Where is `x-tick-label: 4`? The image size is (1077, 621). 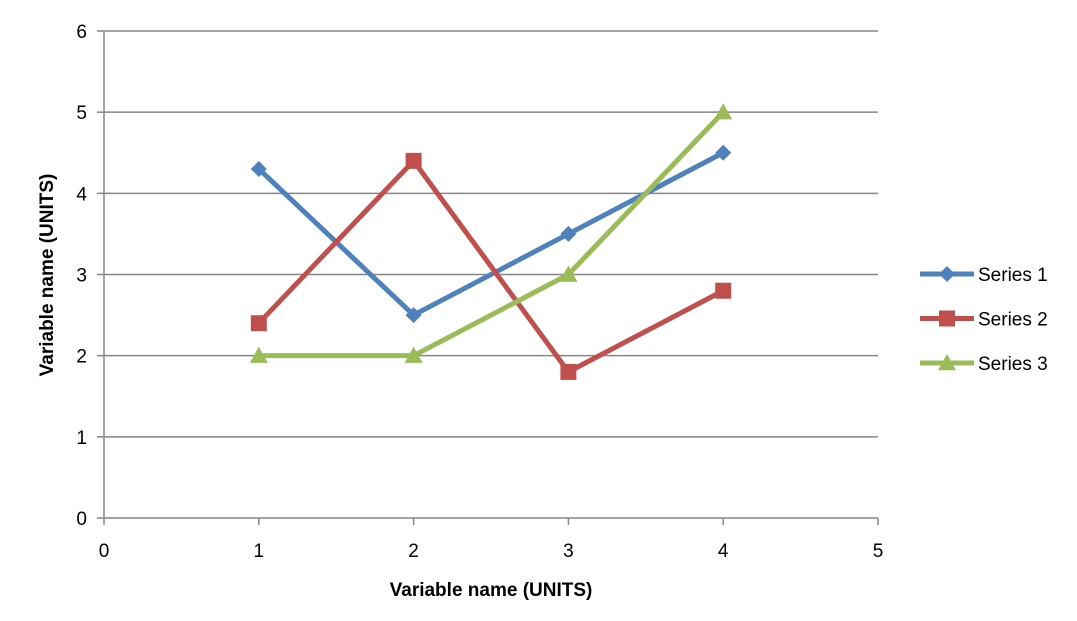
x-tick-label: 4 is located at coordinates (723, 551).